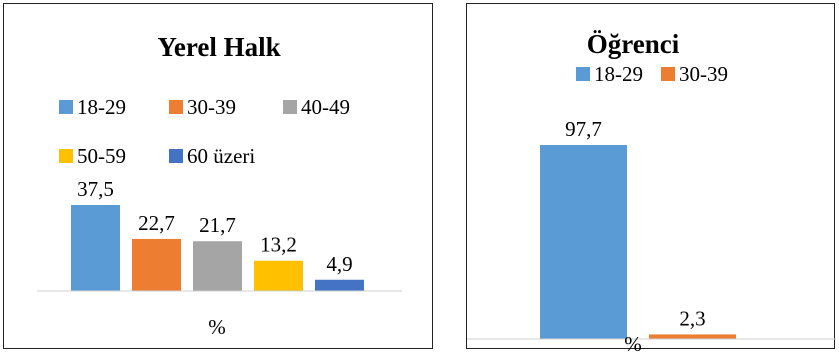 The width and height of the screenshot is (839, 353). What do you see at coordinates (325, 107) in the screenshot?
I see `legend-label: 40-49` at bounding box center [325, 107].